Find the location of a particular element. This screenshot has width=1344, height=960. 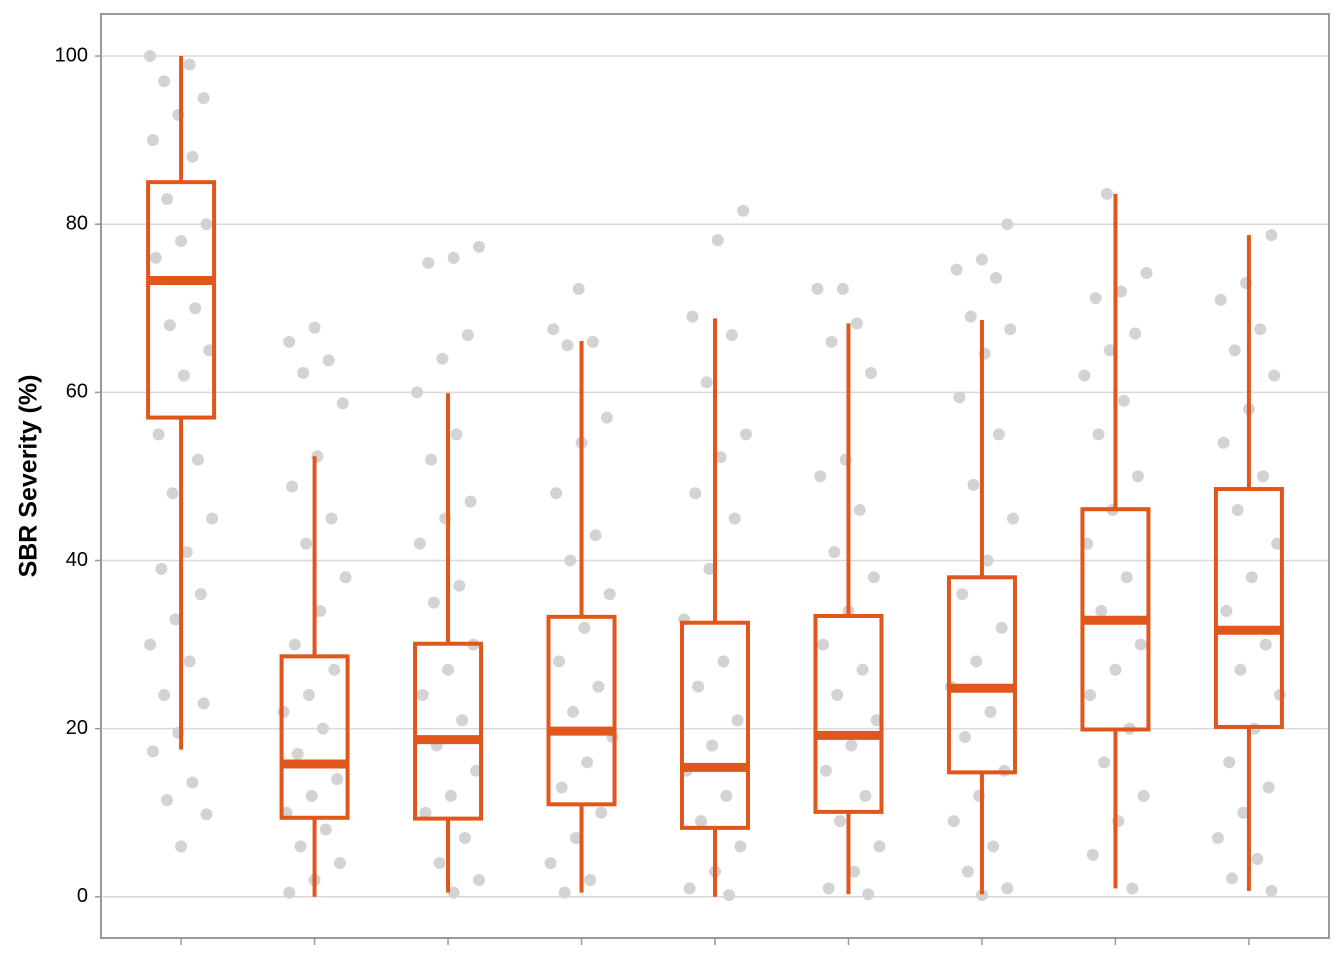

y-tick-label: 20 is located at coordinates (77, 728).